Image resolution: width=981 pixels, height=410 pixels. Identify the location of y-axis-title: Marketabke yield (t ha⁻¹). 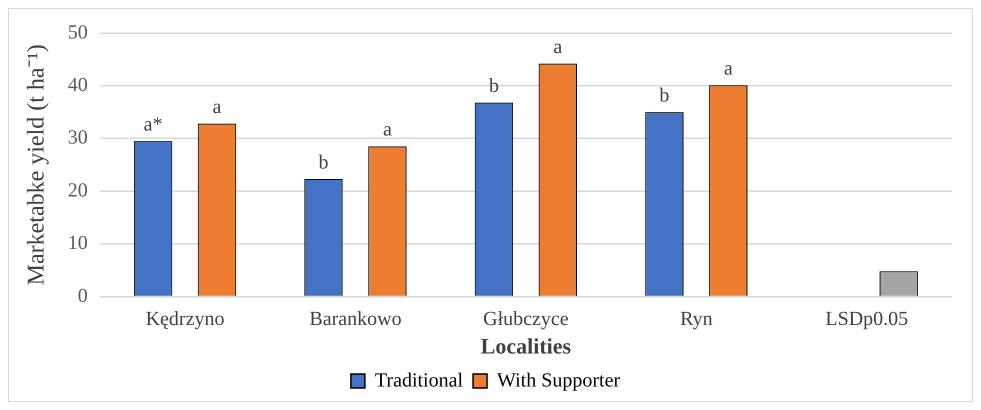
(37, 165).